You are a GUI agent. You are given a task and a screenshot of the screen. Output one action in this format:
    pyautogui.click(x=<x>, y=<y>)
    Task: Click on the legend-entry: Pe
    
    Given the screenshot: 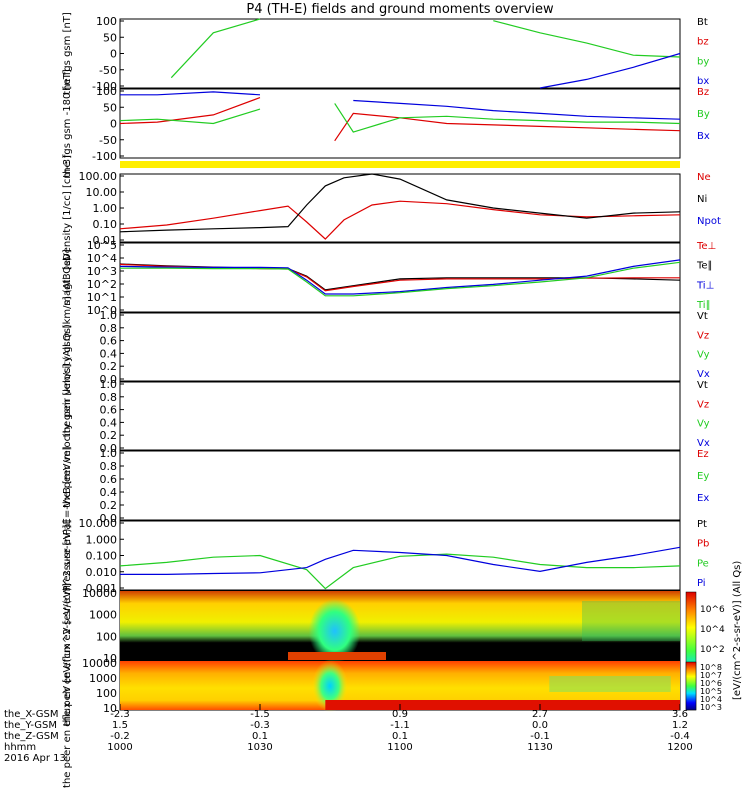 What is the action you would take?
    pyautogui.click(x=703, y=563)
    